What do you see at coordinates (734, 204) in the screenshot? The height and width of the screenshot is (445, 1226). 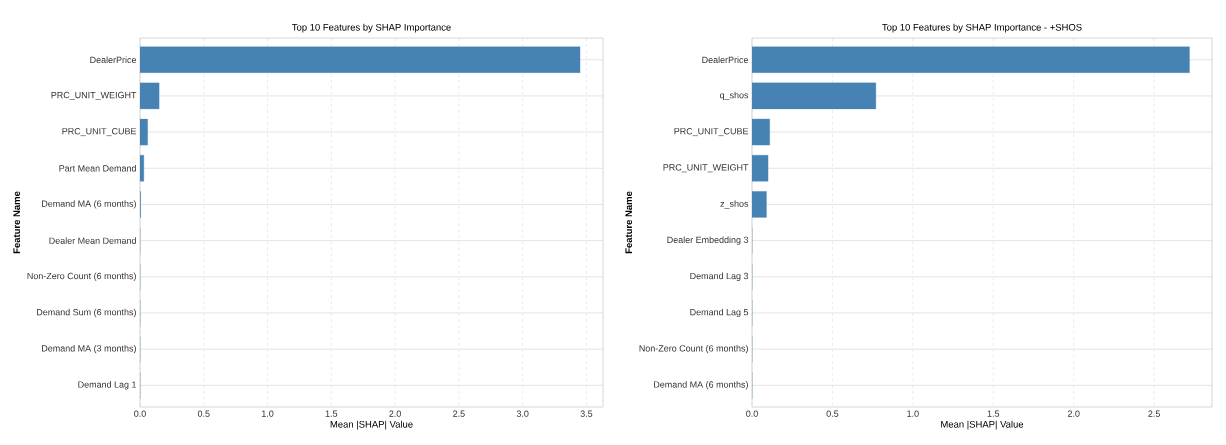 I see `y-tick-label: z_shos` at bounding box center [734, 204].